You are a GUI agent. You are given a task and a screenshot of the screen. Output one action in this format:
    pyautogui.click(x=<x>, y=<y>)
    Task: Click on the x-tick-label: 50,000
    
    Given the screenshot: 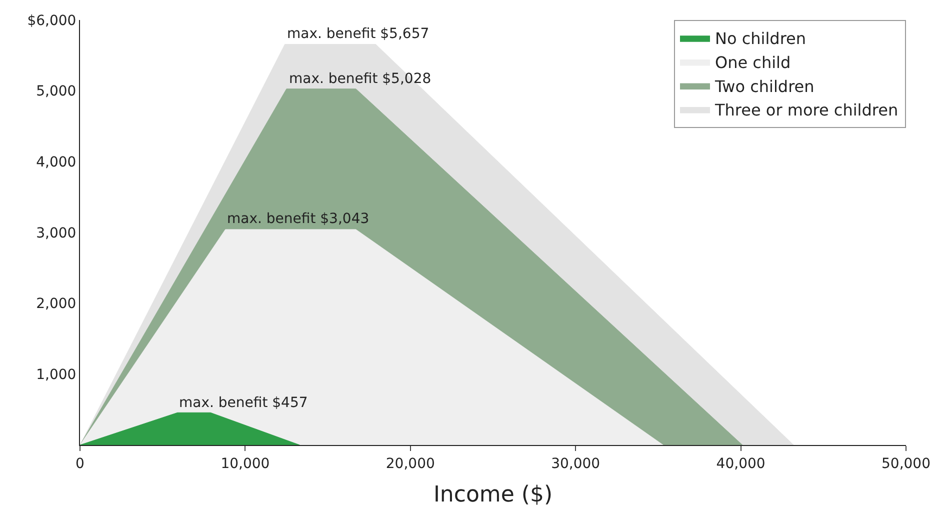 What is the action you would take?
    pyautogui.click(x=906, y=464)
    